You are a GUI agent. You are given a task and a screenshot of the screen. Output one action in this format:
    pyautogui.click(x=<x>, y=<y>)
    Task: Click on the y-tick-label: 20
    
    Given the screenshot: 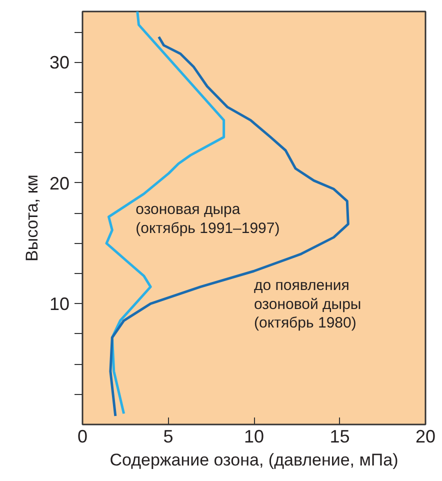 What is the action you would take?
    pyautogui.click(x=59, y=183)
    